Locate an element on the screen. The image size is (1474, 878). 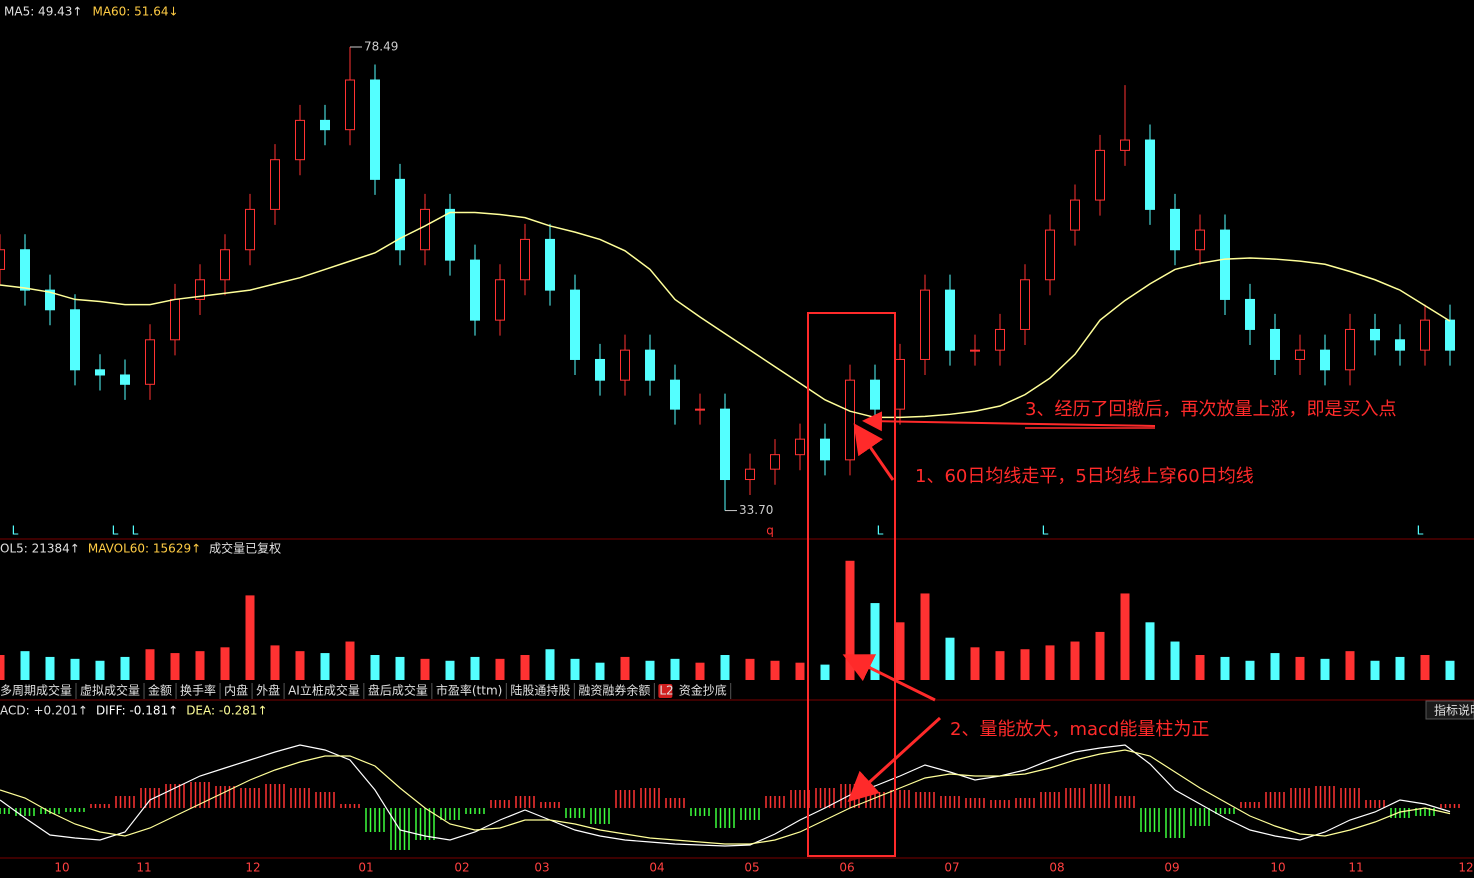
tab: 市盈率(ttm) is located at coordinates (469, 690).